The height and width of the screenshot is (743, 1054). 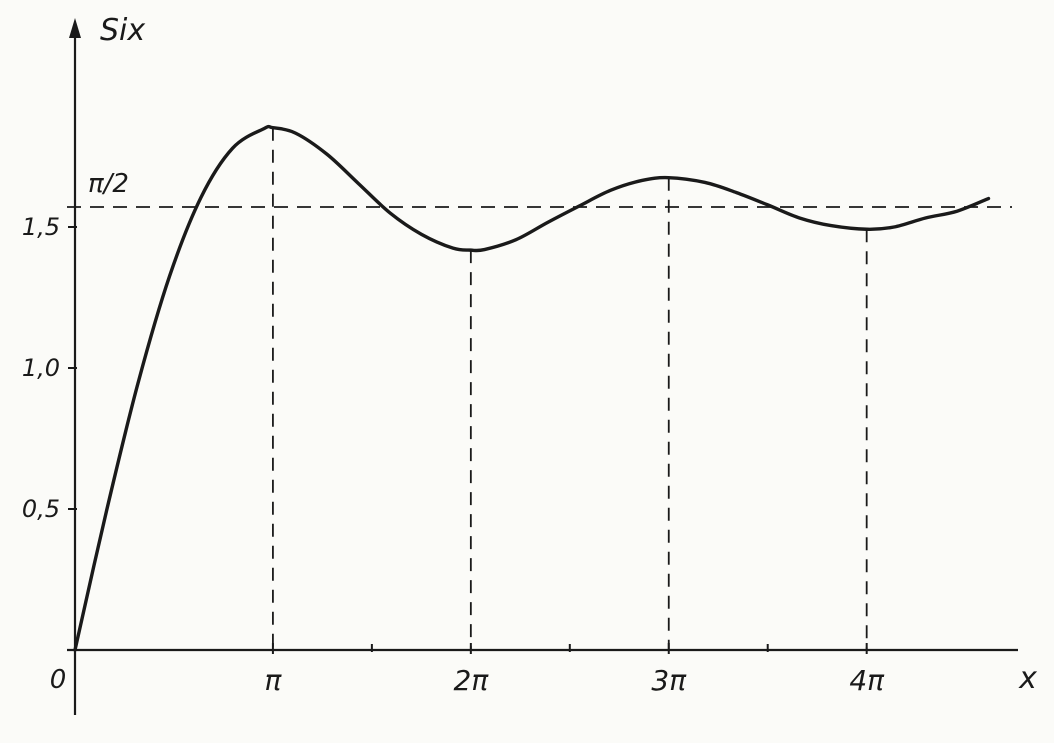 I want to click on x-tick-label-3: 4π, so click(x=867, y=680).